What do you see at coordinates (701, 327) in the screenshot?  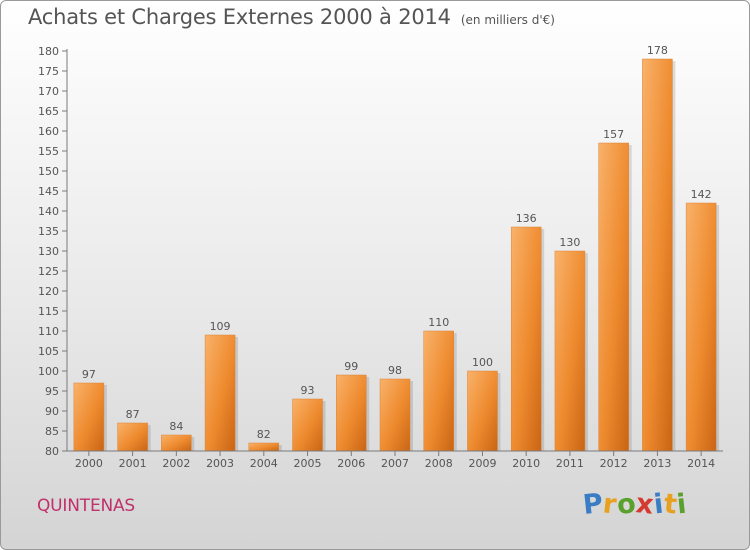 I see `bar-2014` at bounding box center [701, 327].